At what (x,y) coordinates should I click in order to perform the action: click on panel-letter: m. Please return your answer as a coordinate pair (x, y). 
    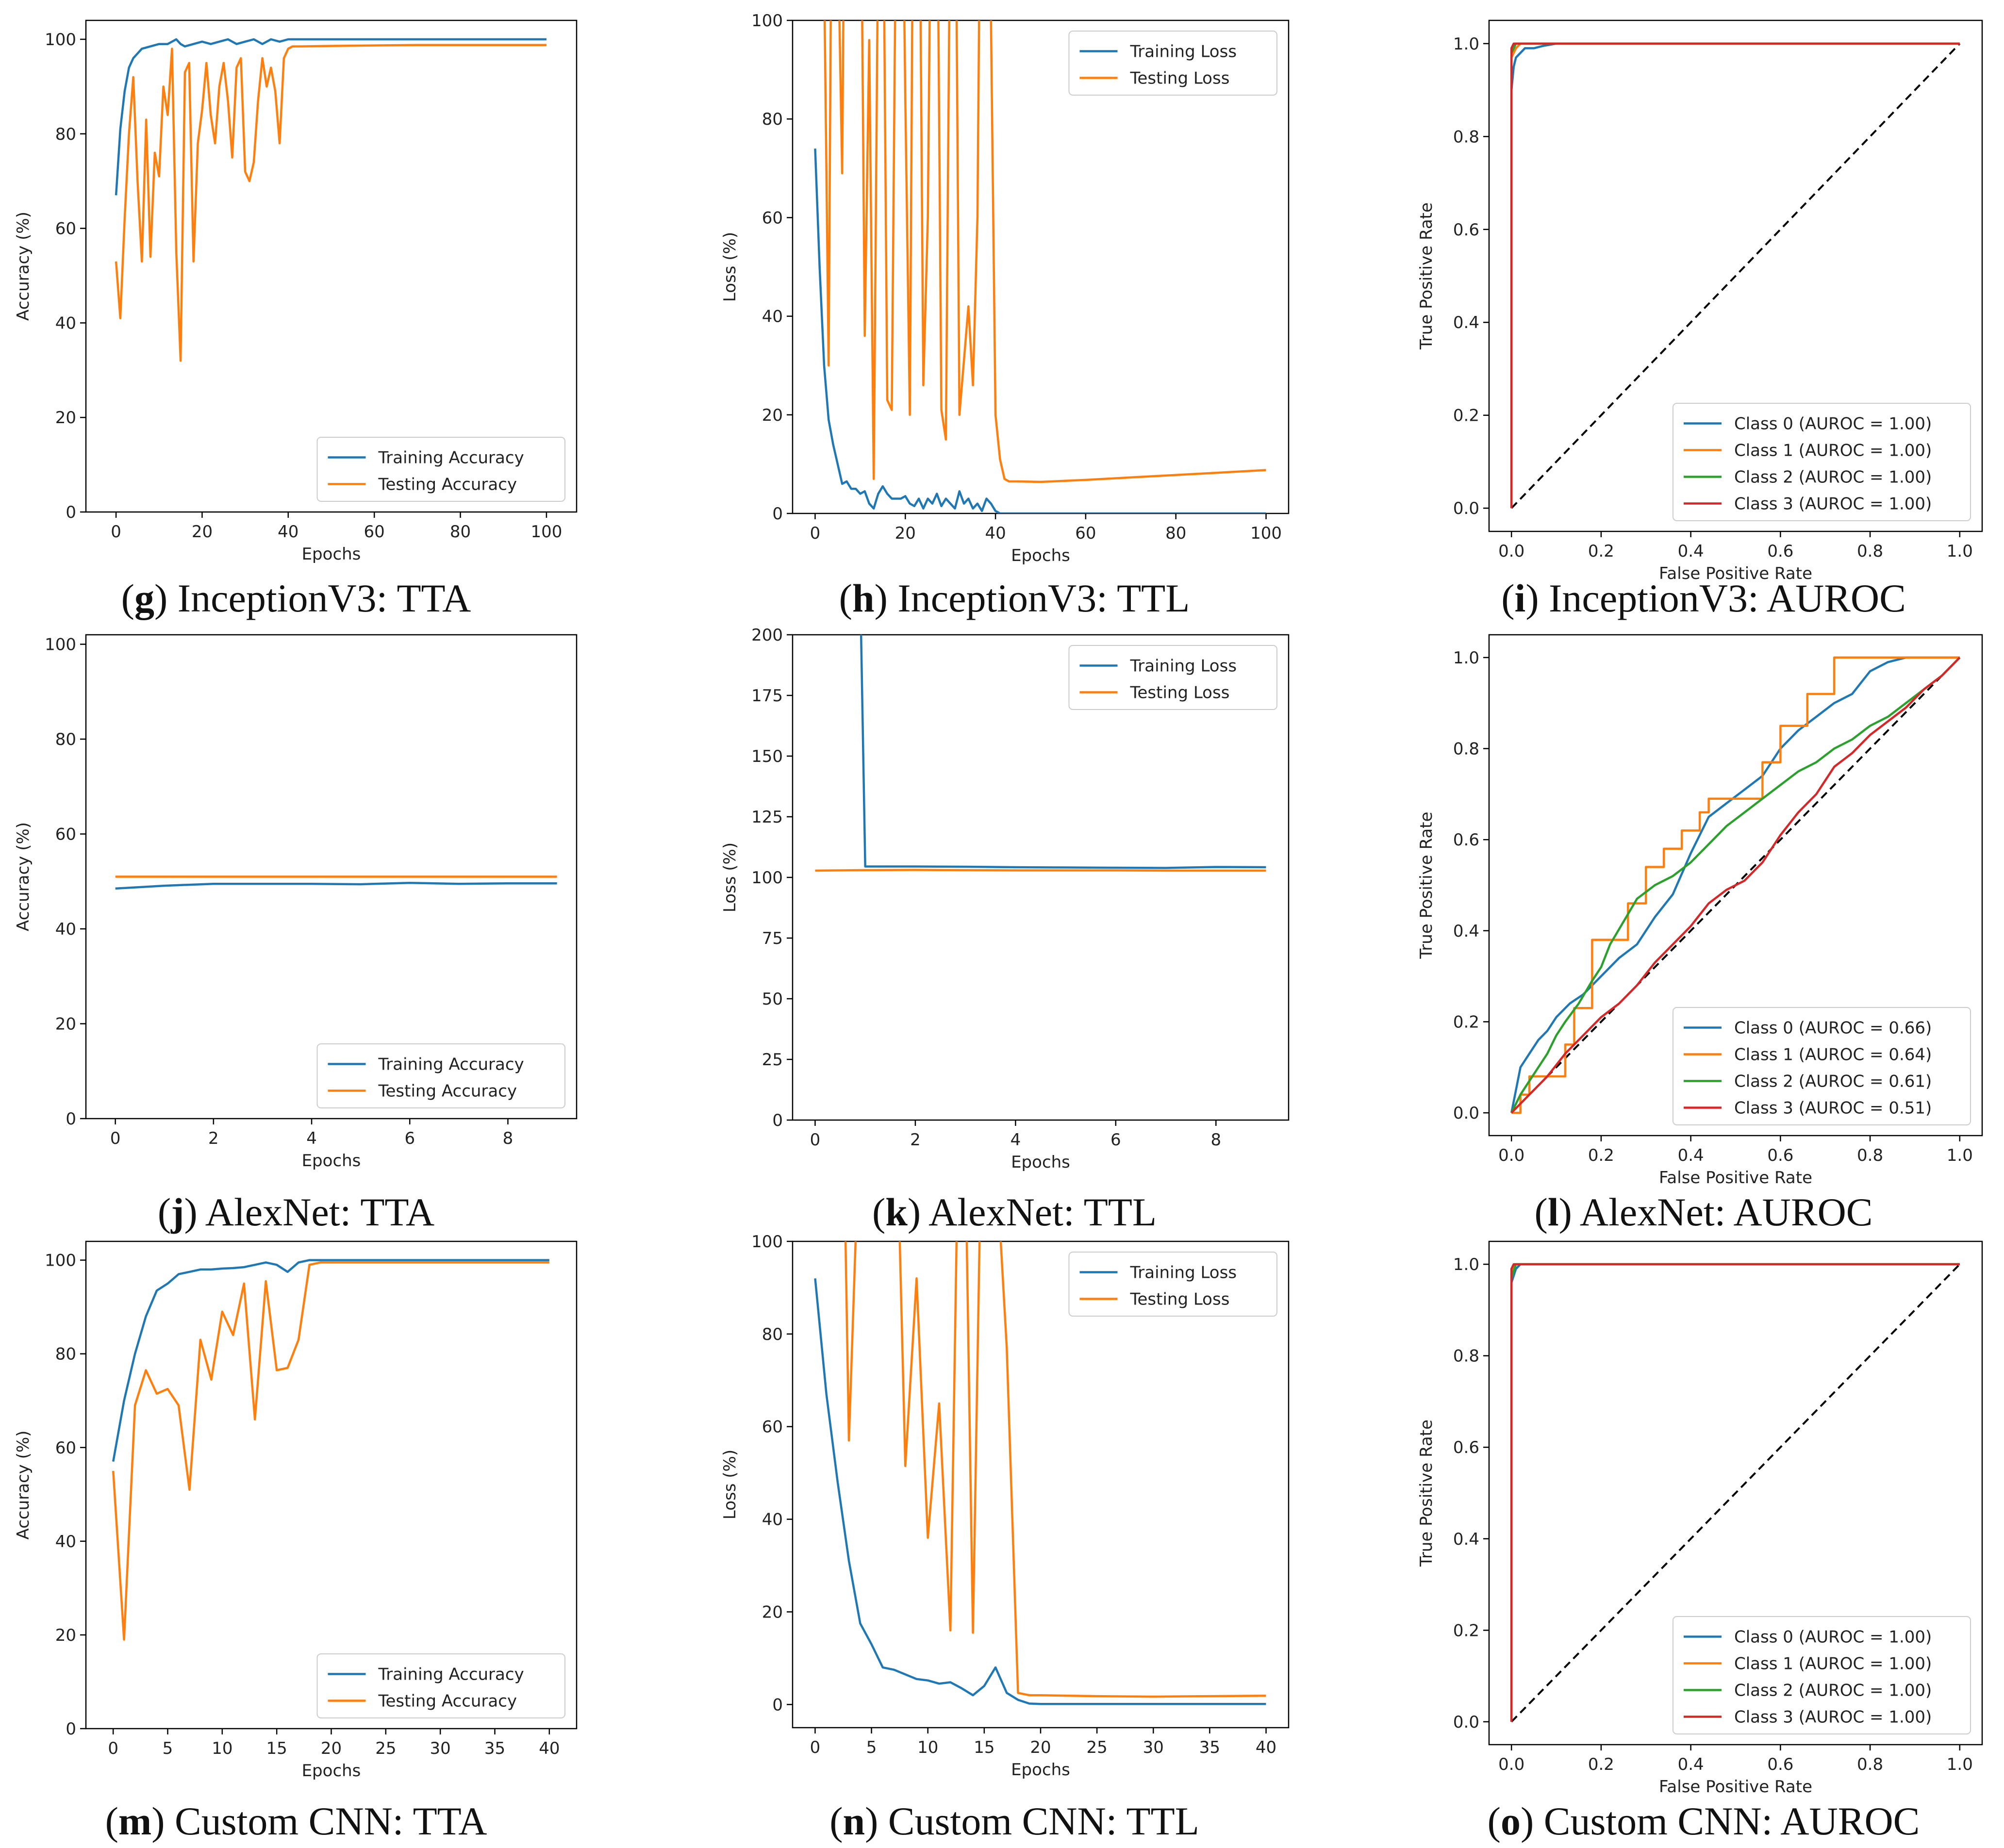
    Looking at the image, I should click on (135, 1821).